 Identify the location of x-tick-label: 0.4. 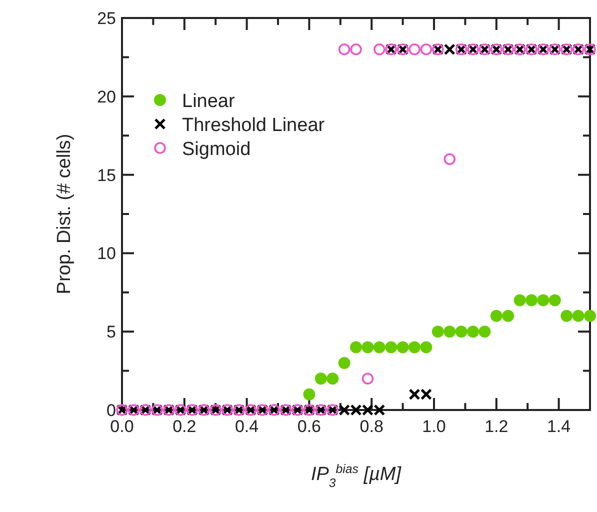
(246, 426).